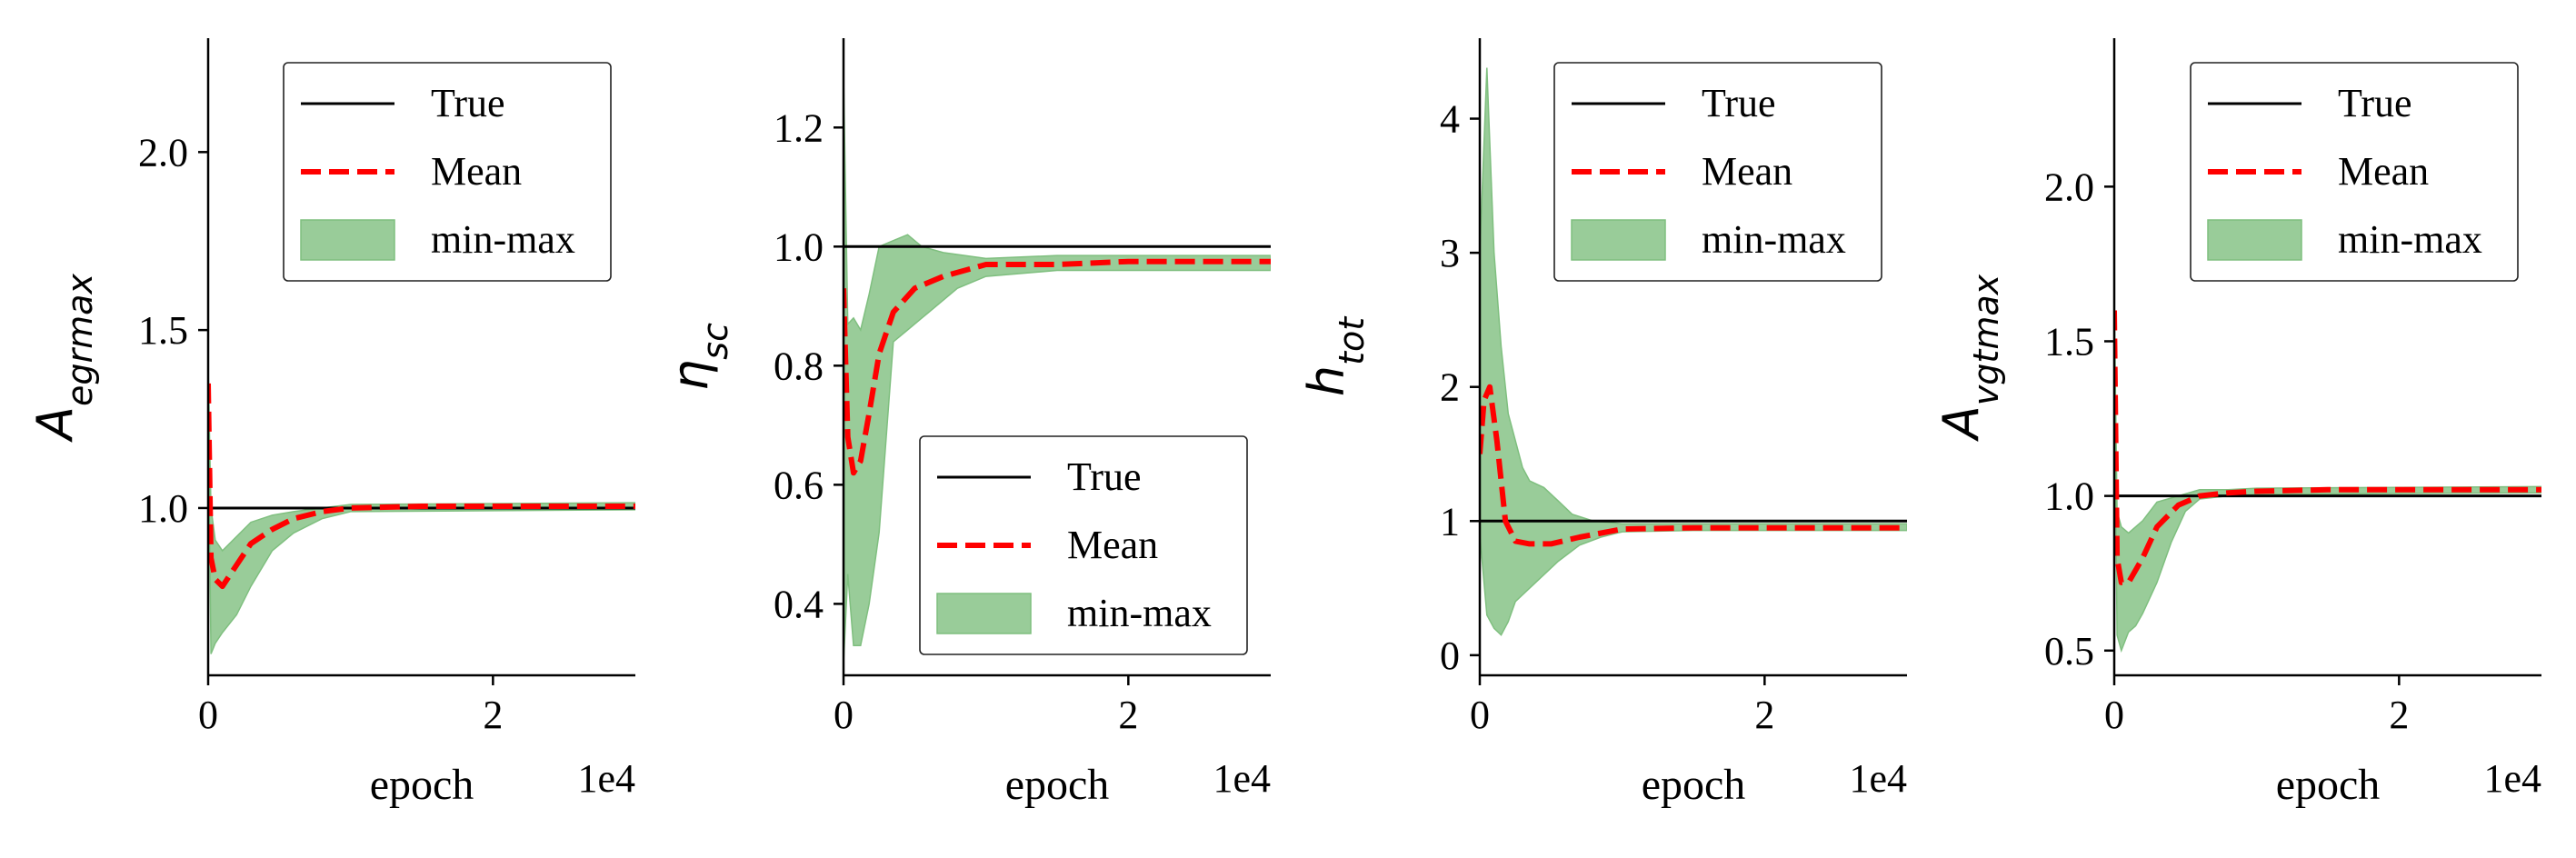 This screenshot has width=2576, height=858. Describe the element at coordinates (1450, 656) in the screenshot. I see `y-tick-label: 0` at that location.